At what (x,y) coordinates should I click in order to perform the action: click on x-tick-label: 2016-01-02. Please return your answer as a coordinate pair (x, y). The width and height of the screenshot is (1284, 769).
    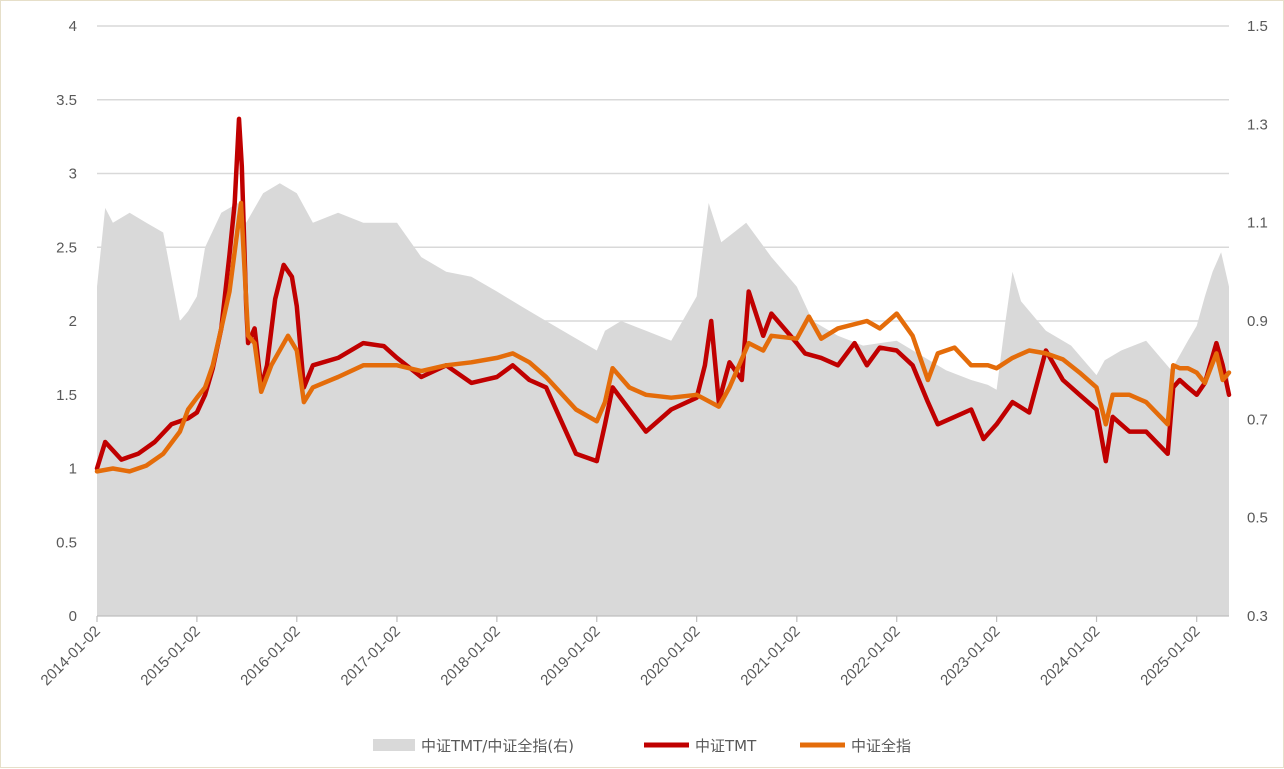
    Looking at the image, I should click on (270, 656).